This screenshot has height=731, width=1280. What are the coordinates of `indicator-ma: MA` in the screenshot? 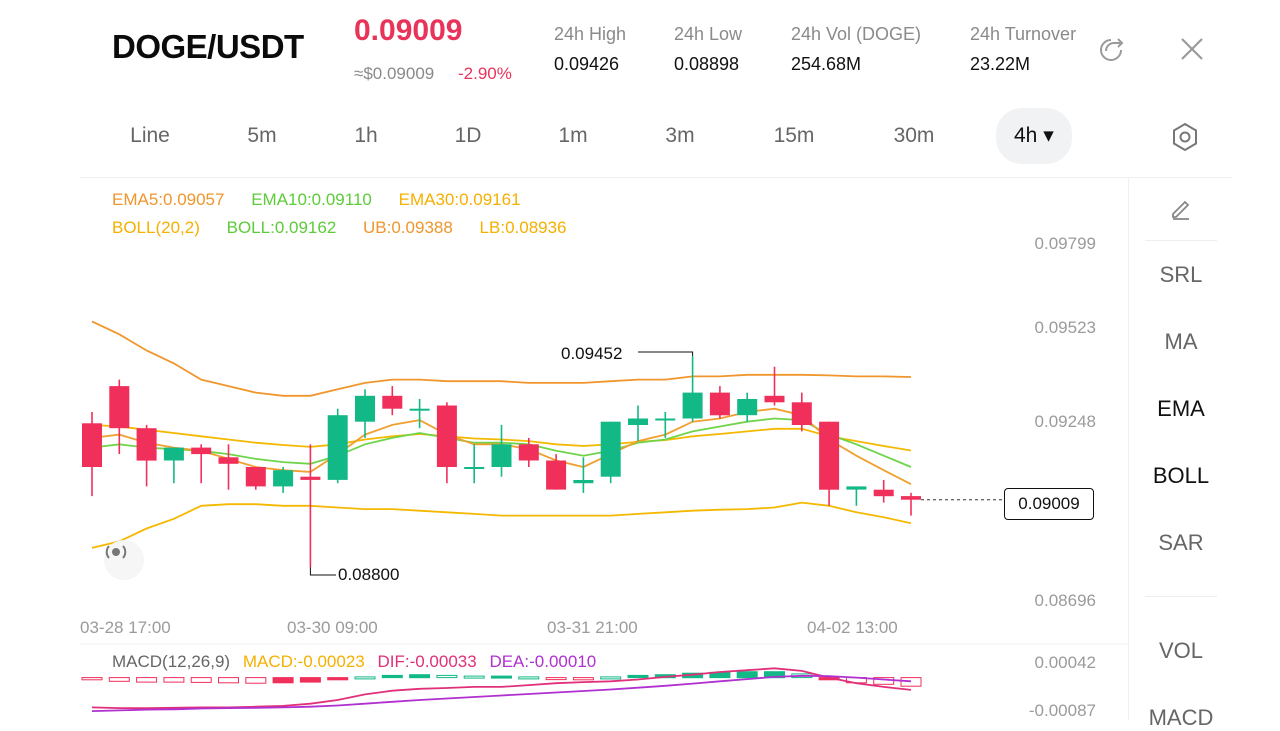 It's located at (1181, 341).